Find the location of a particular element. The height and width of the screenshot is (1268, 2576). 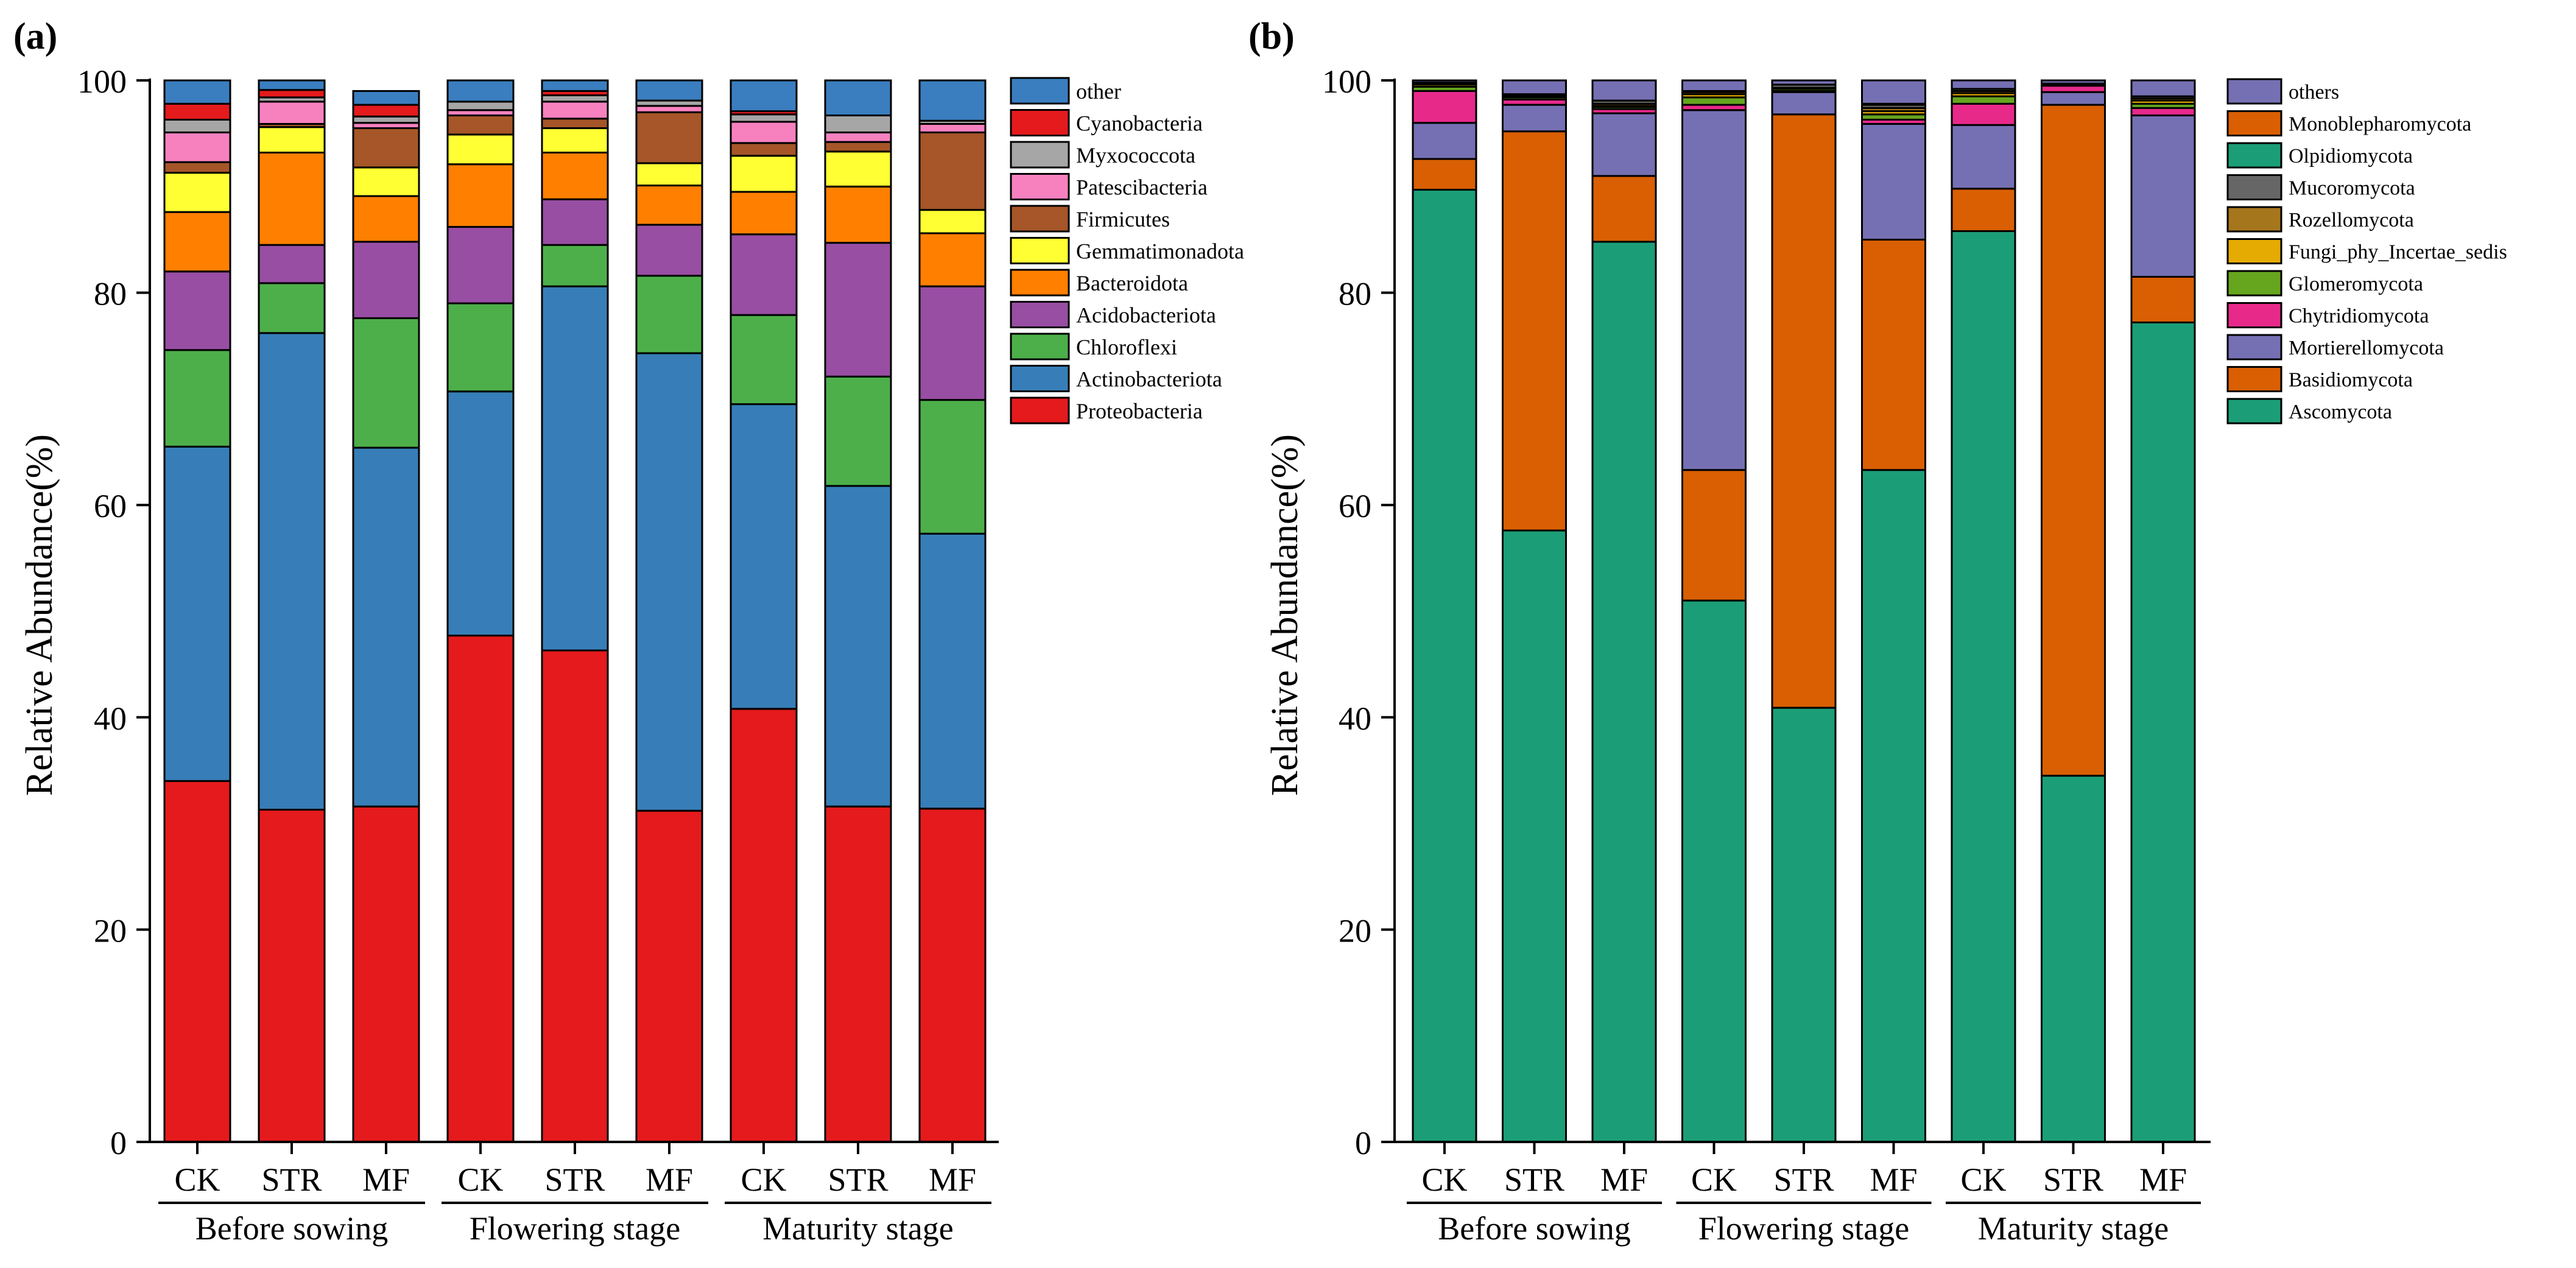

legend-label: Actinobacteriota is located at coordinates (1149, 379).